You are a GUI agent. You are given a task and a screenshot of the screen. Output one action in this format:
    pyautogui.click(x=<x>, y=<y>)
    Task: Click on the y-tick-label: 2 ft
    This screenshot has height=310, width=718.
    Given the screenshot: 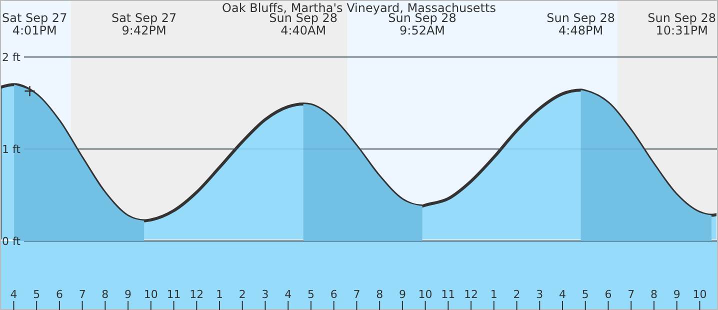 What is the action you would take?
    pyautogui.click(x=12, y=57)
    